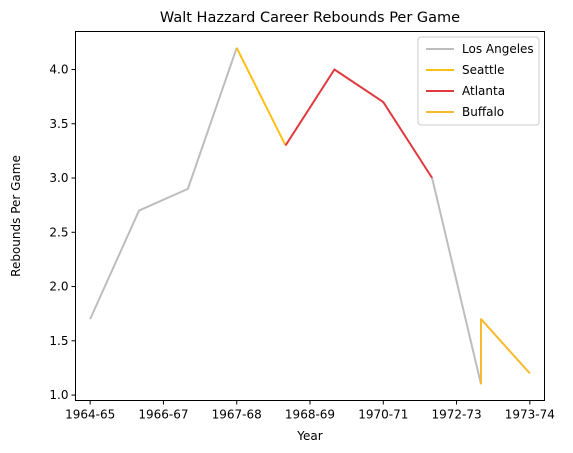 The height and width of the screenshot is (453, 573). Describe the element at coordinates (58, 124) in the screenshot. I see `y-tick-label: 3.5` at that location.